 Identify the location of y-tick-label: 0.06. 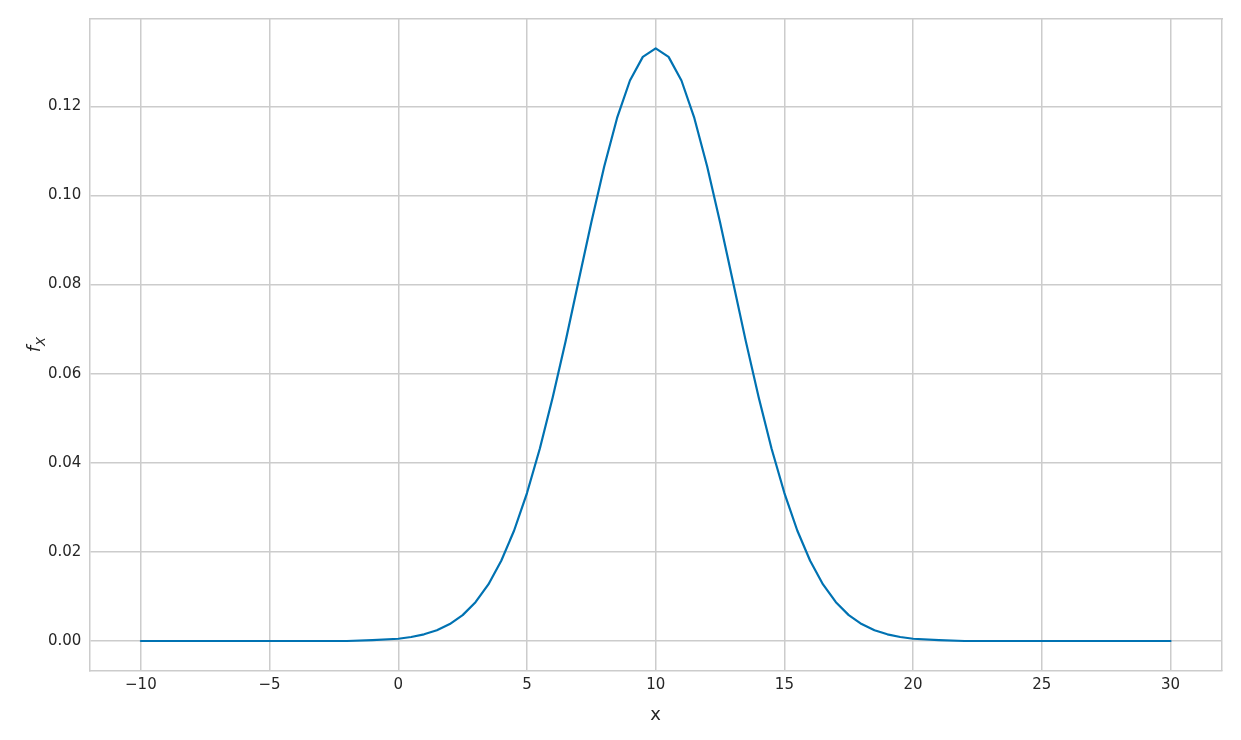
(64, 372).